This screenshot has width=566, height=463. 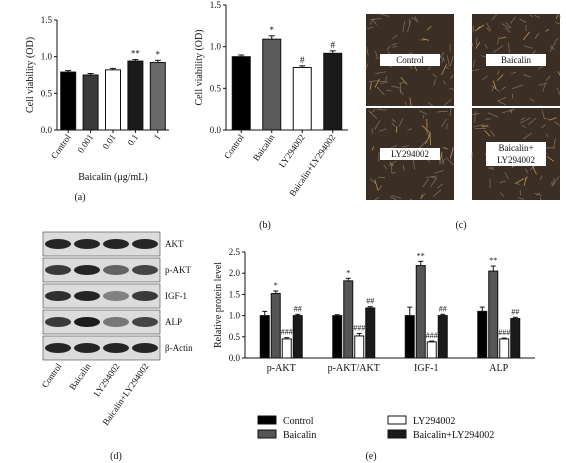 I want to click on protein-label: IGF-1, so click(x=176, y=296).